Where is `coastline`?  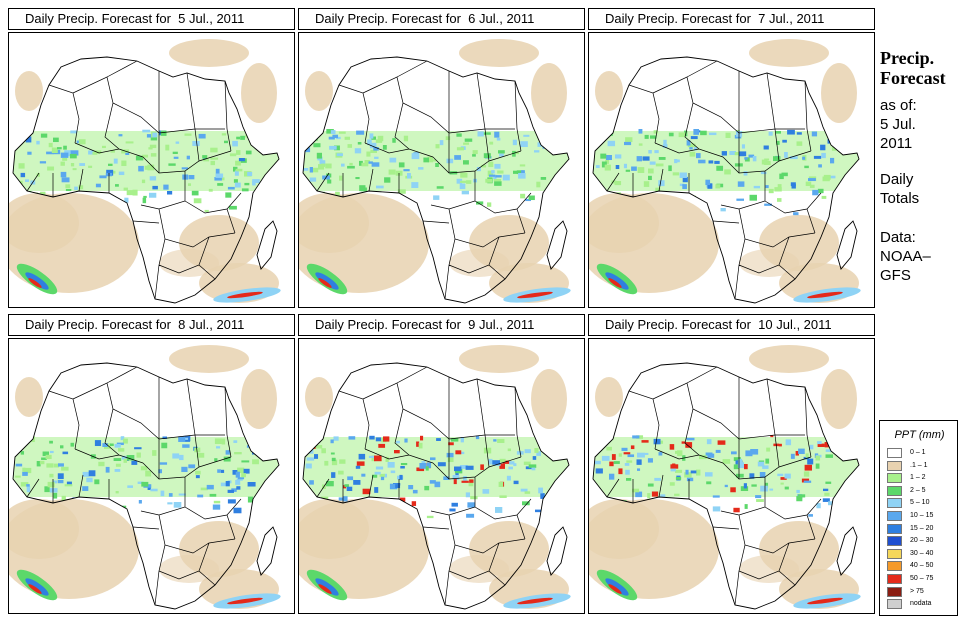
coastline is located at coordinates (146, 180).